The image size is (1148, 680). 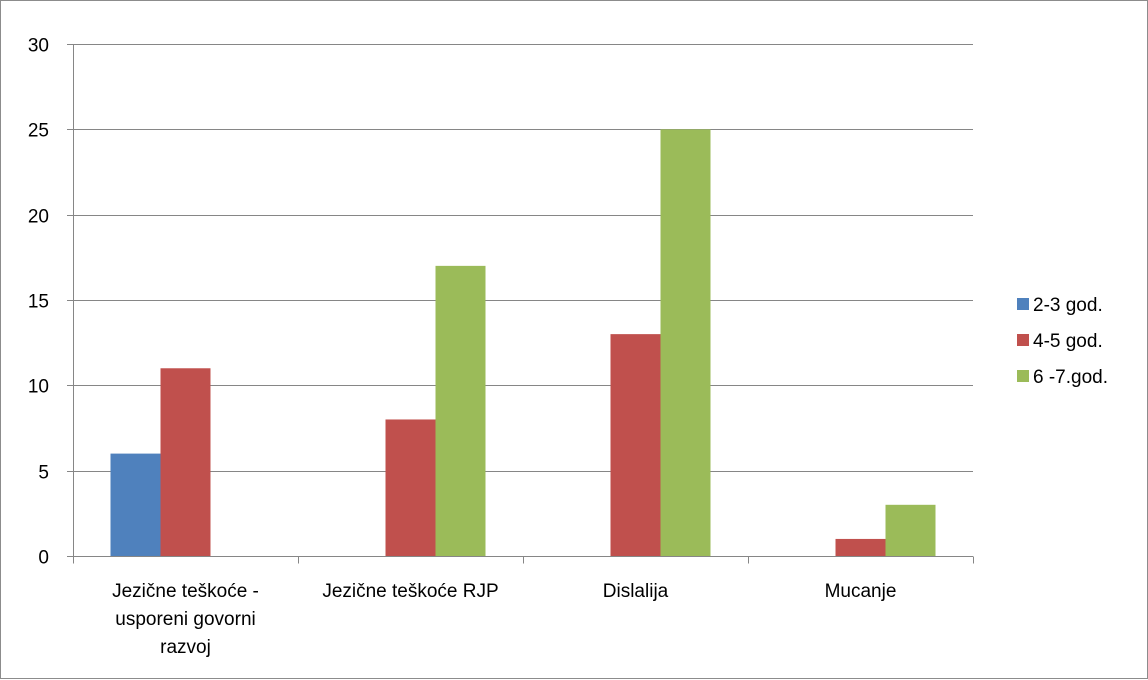 I want to click on legend: 2-3 god. 4-5 god. 6 -7.god., so click(x=1062, y=341).